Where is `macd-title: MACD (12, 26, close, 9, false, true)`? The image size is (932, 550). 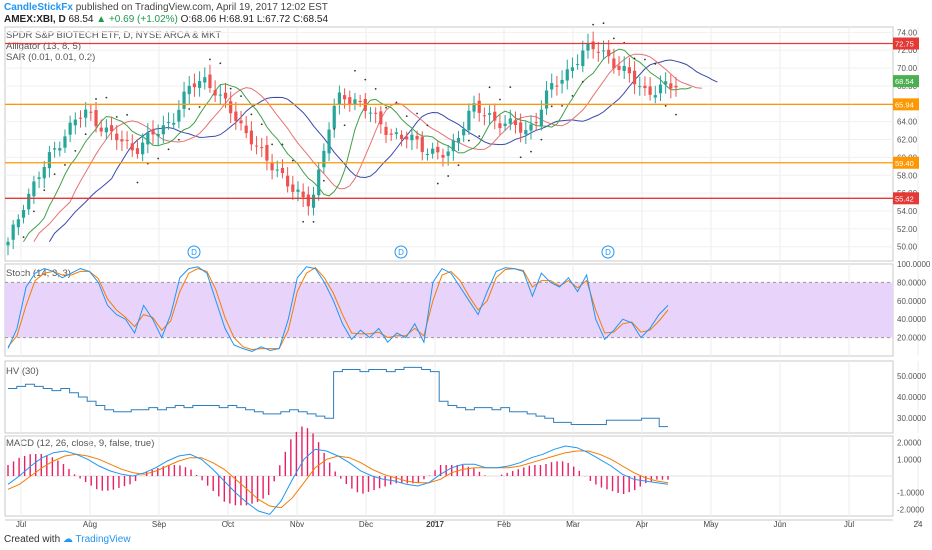
macd-title: MACD (12, 26, close, 9, false, true) is located at coordinates (80, 443).